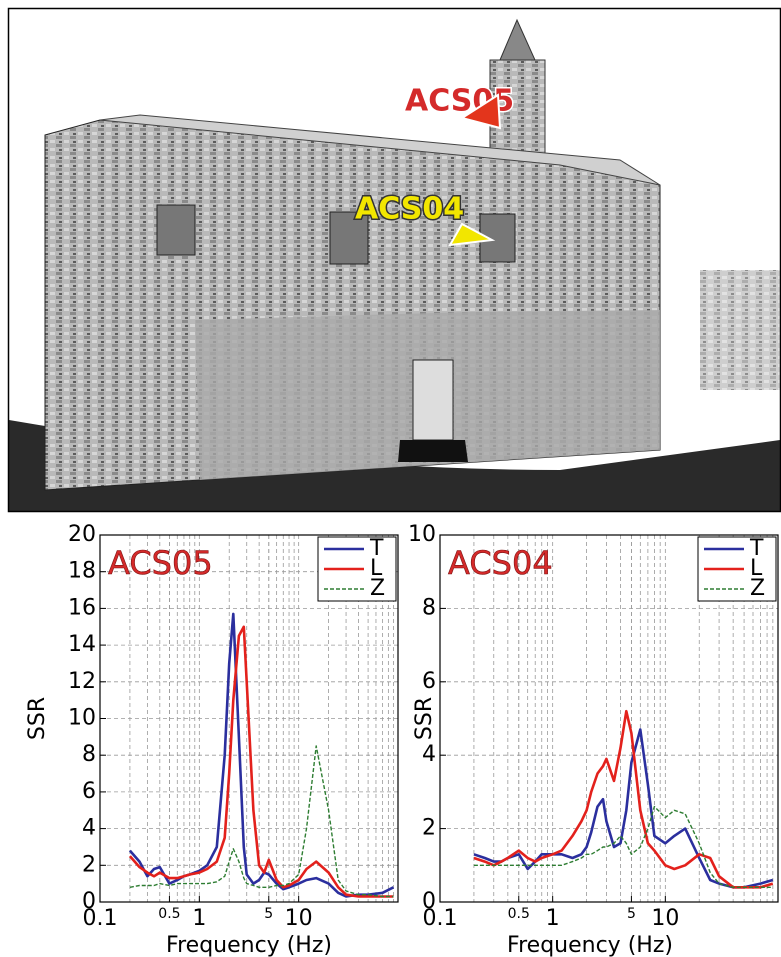  I want to click on y-tick-label: 14, so click(82, 644).